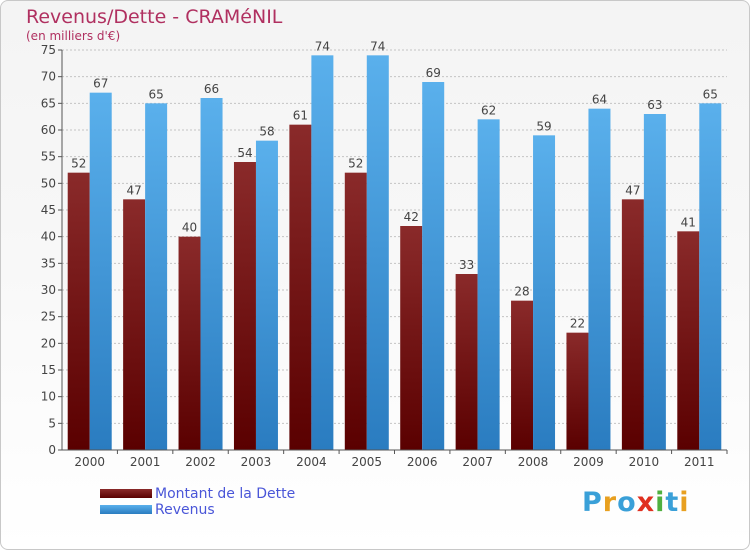  Describe the element at coordinates (672, 502) in the screenshot. I see `logo-letter: t` at that location.